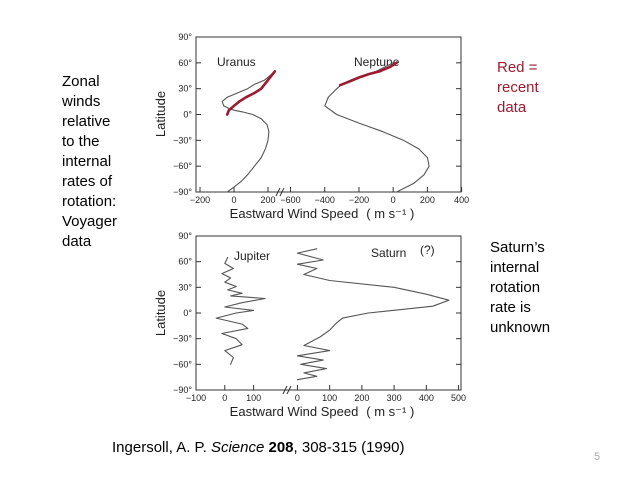 This screenshot has width=640, height=480. Describe the element at coordinates (325, 200) in the screenshot. I see `x-tick-label: −400` at that location.